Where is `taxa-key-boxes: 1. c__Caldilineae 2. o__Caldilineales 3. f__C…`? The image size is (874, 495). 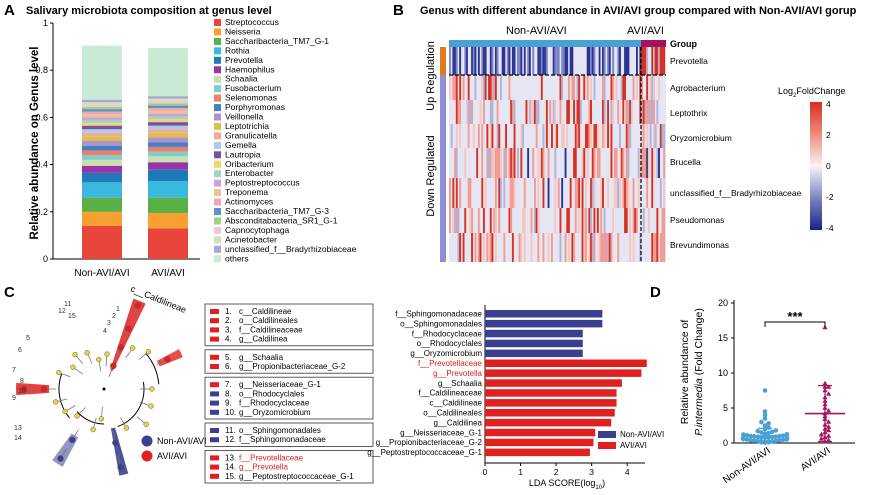 taxa-key-boxes: 1. c__Caldilineae 2. o__Caldilineales 3. f__C… is located at coordinates (289, 393).